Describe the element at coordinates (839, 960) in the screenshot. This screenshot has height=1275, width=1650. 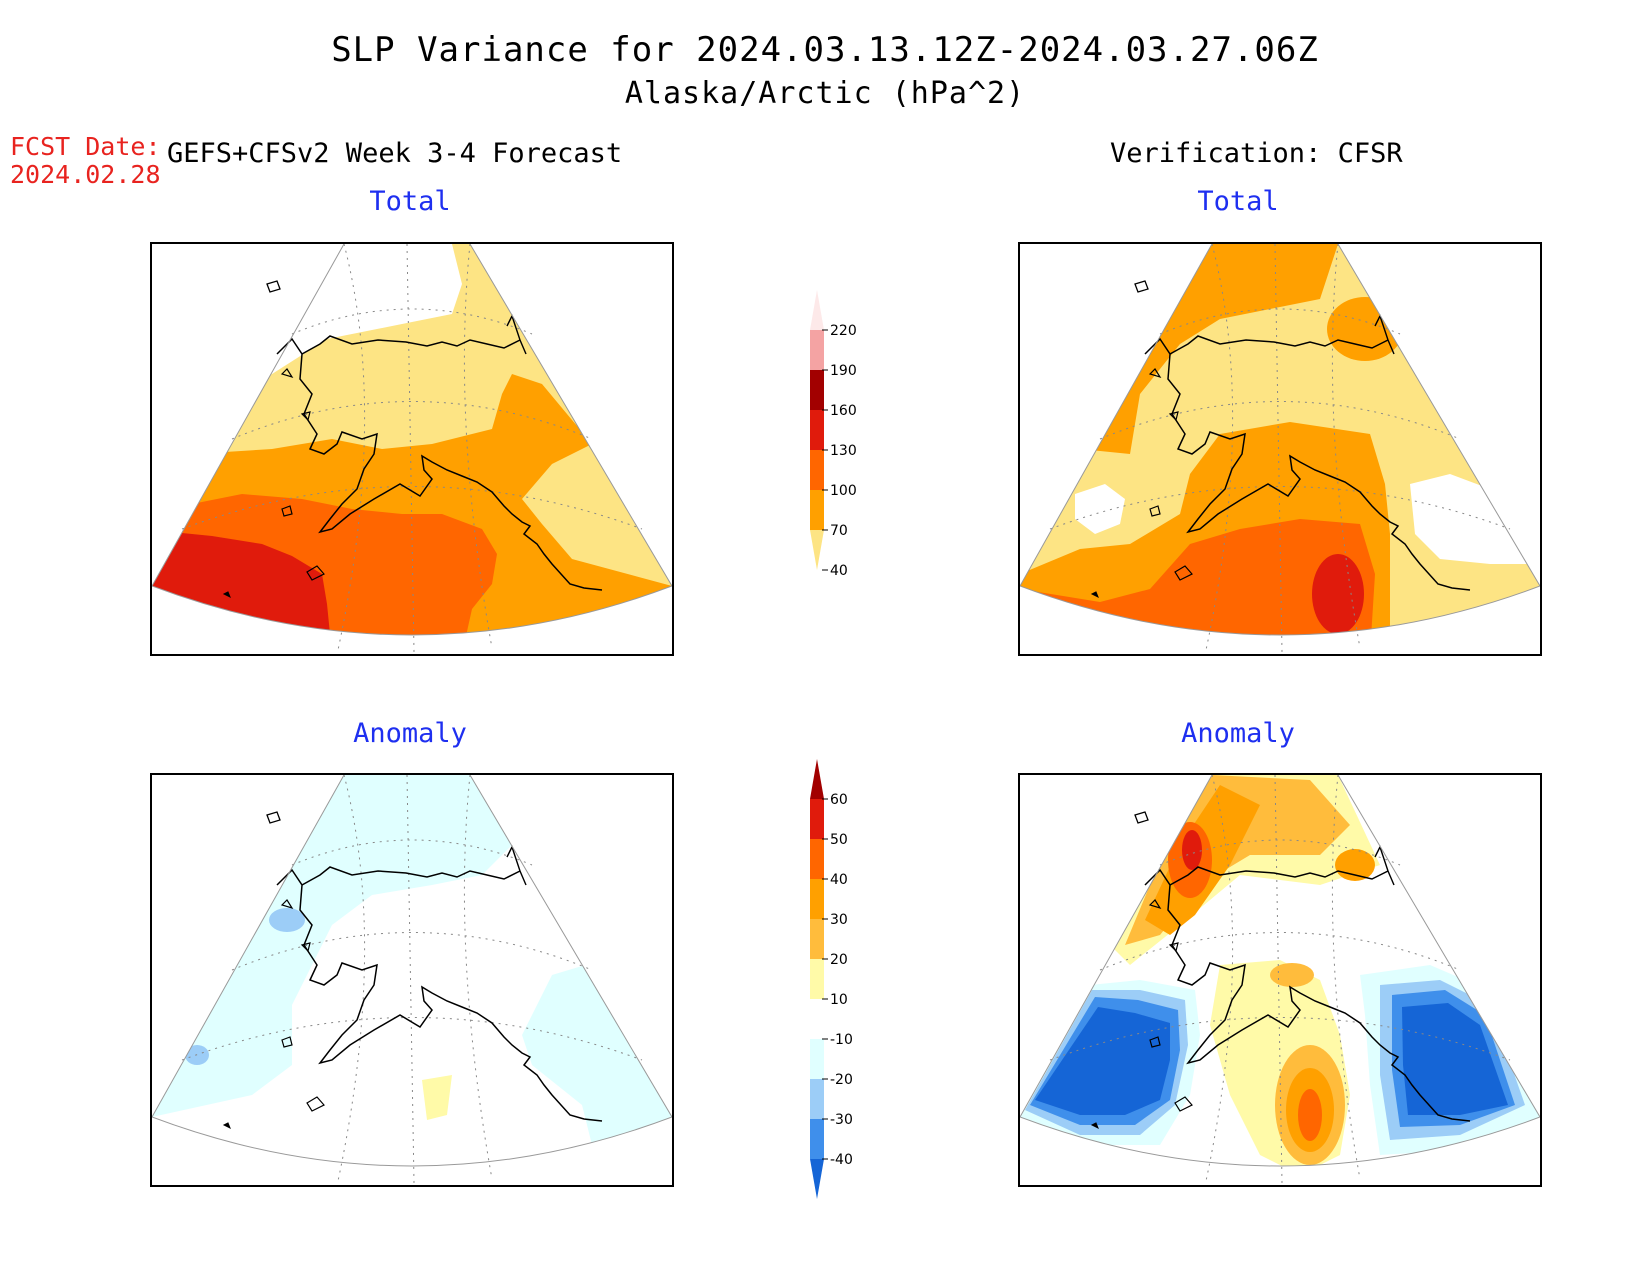
I see `colorbar-label: 20` at that location.